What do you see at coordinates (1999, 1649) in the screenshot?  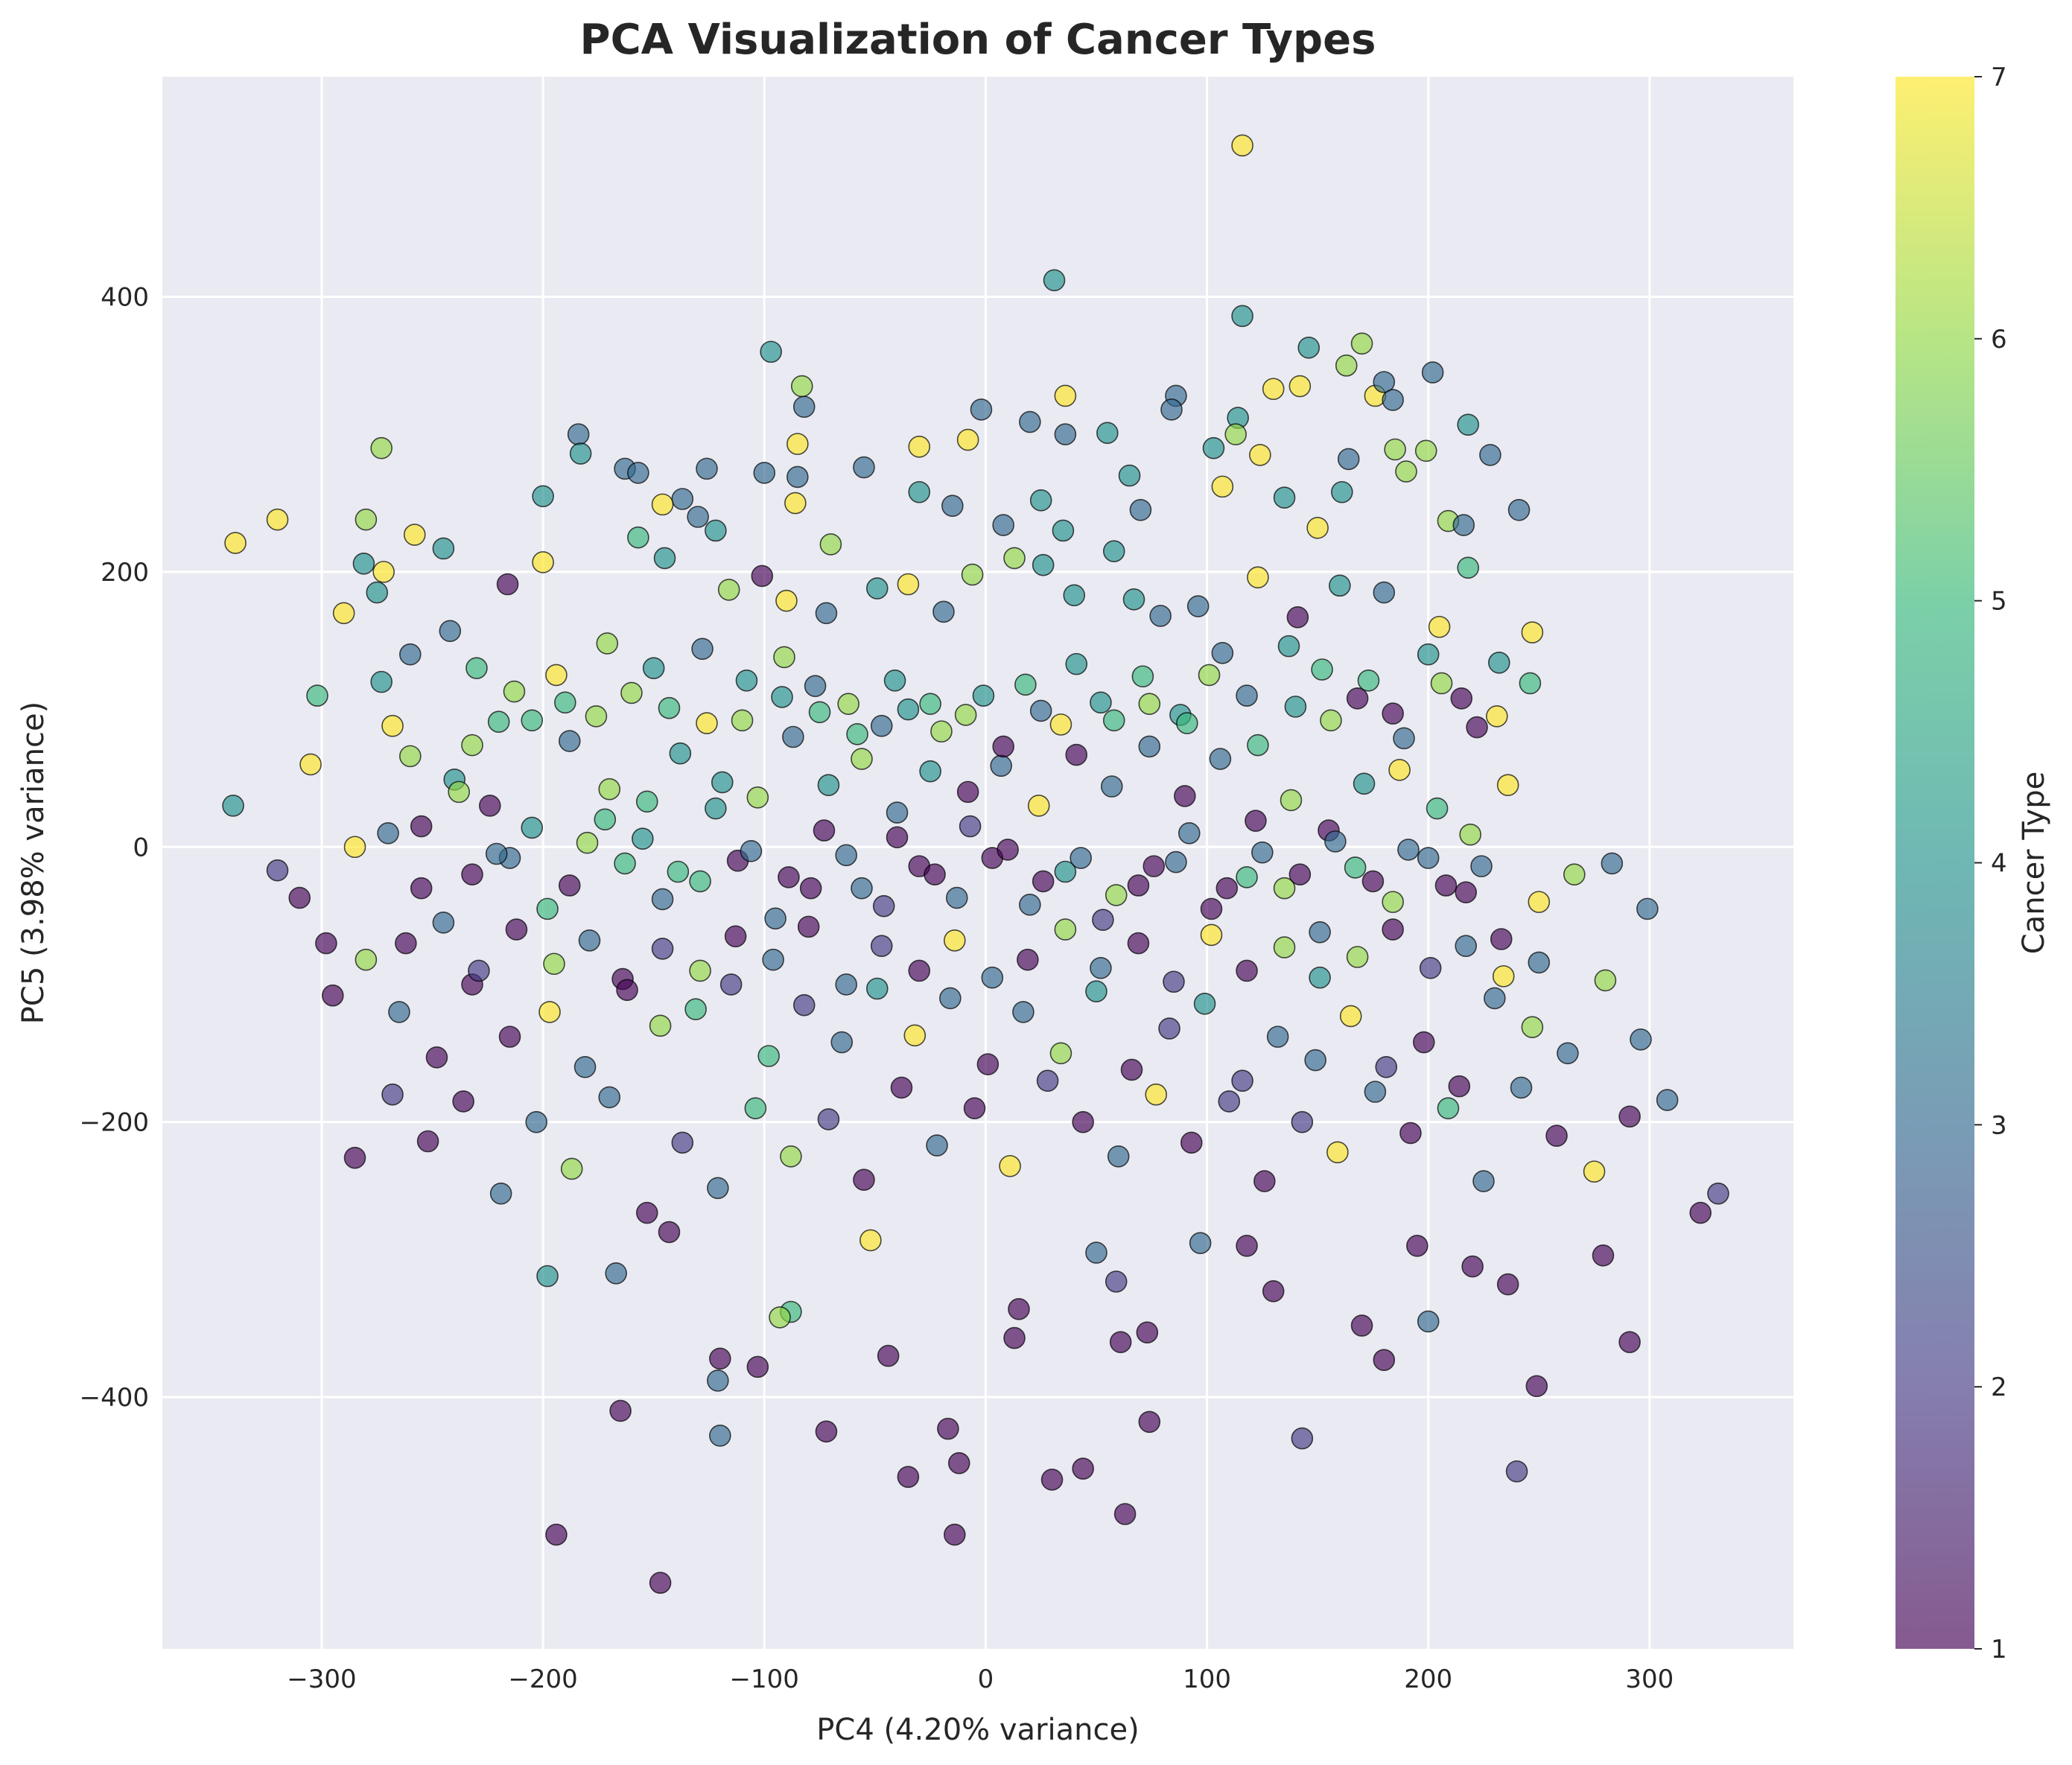 I see `colorbar-tick-label: 1` at bounding box center [1999, 1649].